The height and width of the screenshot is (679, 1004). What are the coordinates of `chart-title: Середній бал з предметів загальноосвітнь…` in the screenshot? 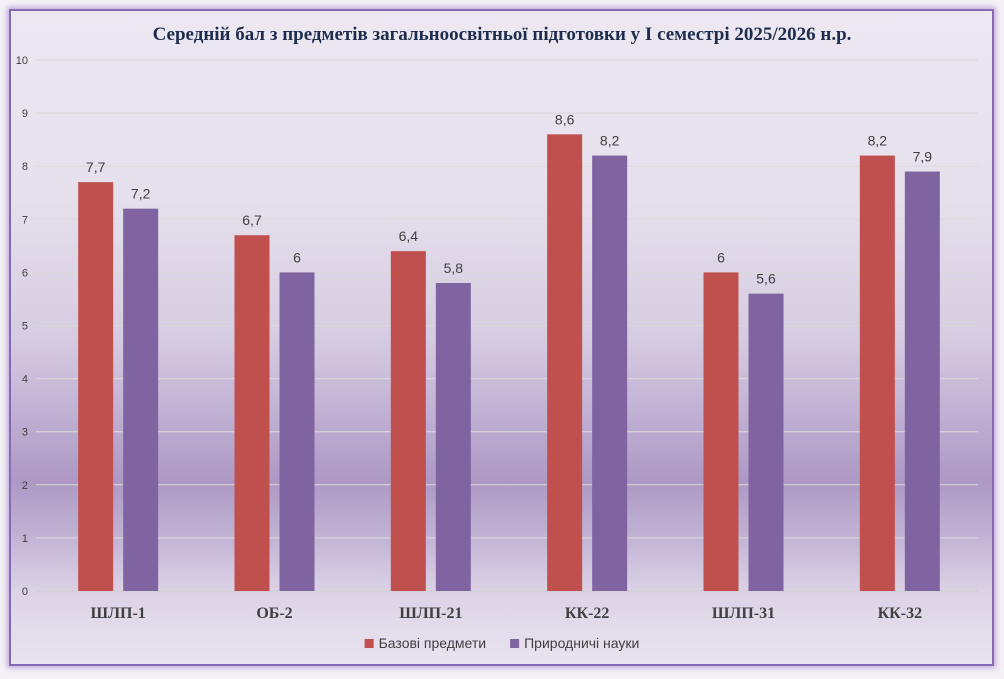 It's located at (502, 34).